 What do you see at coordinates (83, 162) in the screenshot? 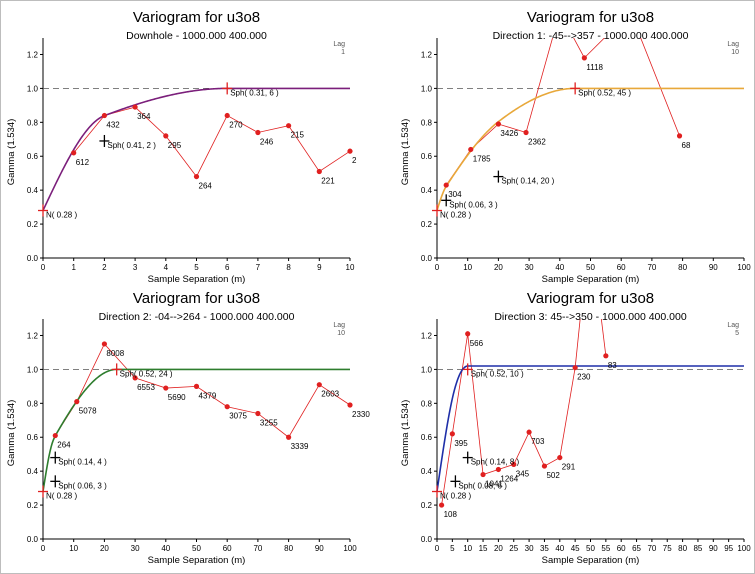
I see `pair-count-label: 612` at bounding box center [83, 162].